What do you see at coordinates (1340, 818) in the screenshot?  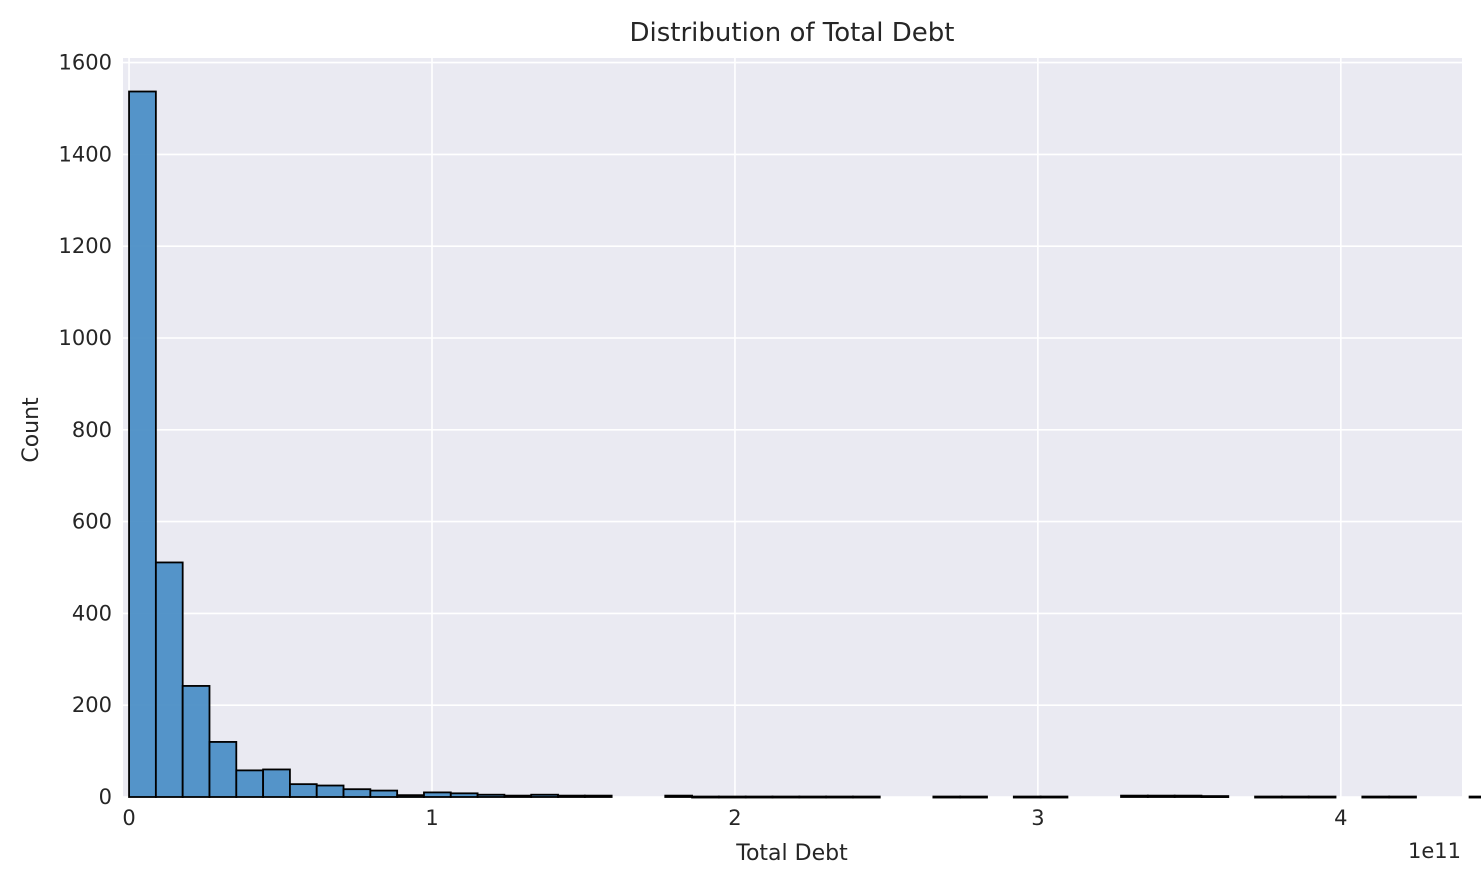 I see `x-tick-label: 4` at bounding box center [1340, 818].